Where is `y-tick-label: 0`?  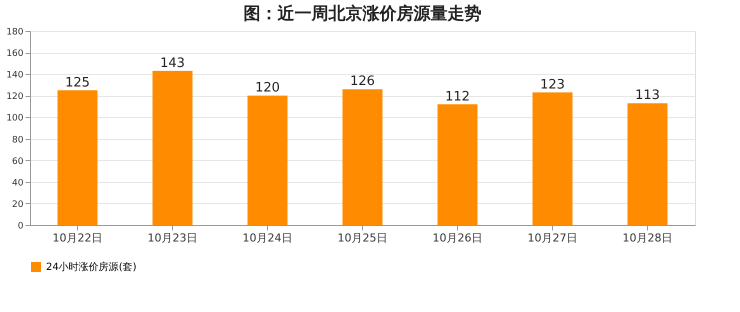 y-tick-label: 0 is located at coordinates (21, 227).